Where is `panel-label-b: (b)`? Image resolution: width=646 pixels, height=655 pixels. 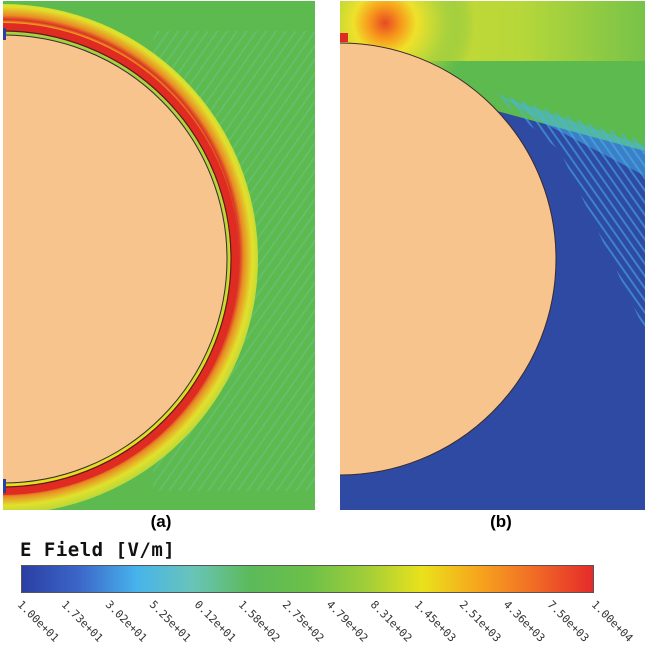 panel-label-b: (b) is located at coordinates (501, 521).